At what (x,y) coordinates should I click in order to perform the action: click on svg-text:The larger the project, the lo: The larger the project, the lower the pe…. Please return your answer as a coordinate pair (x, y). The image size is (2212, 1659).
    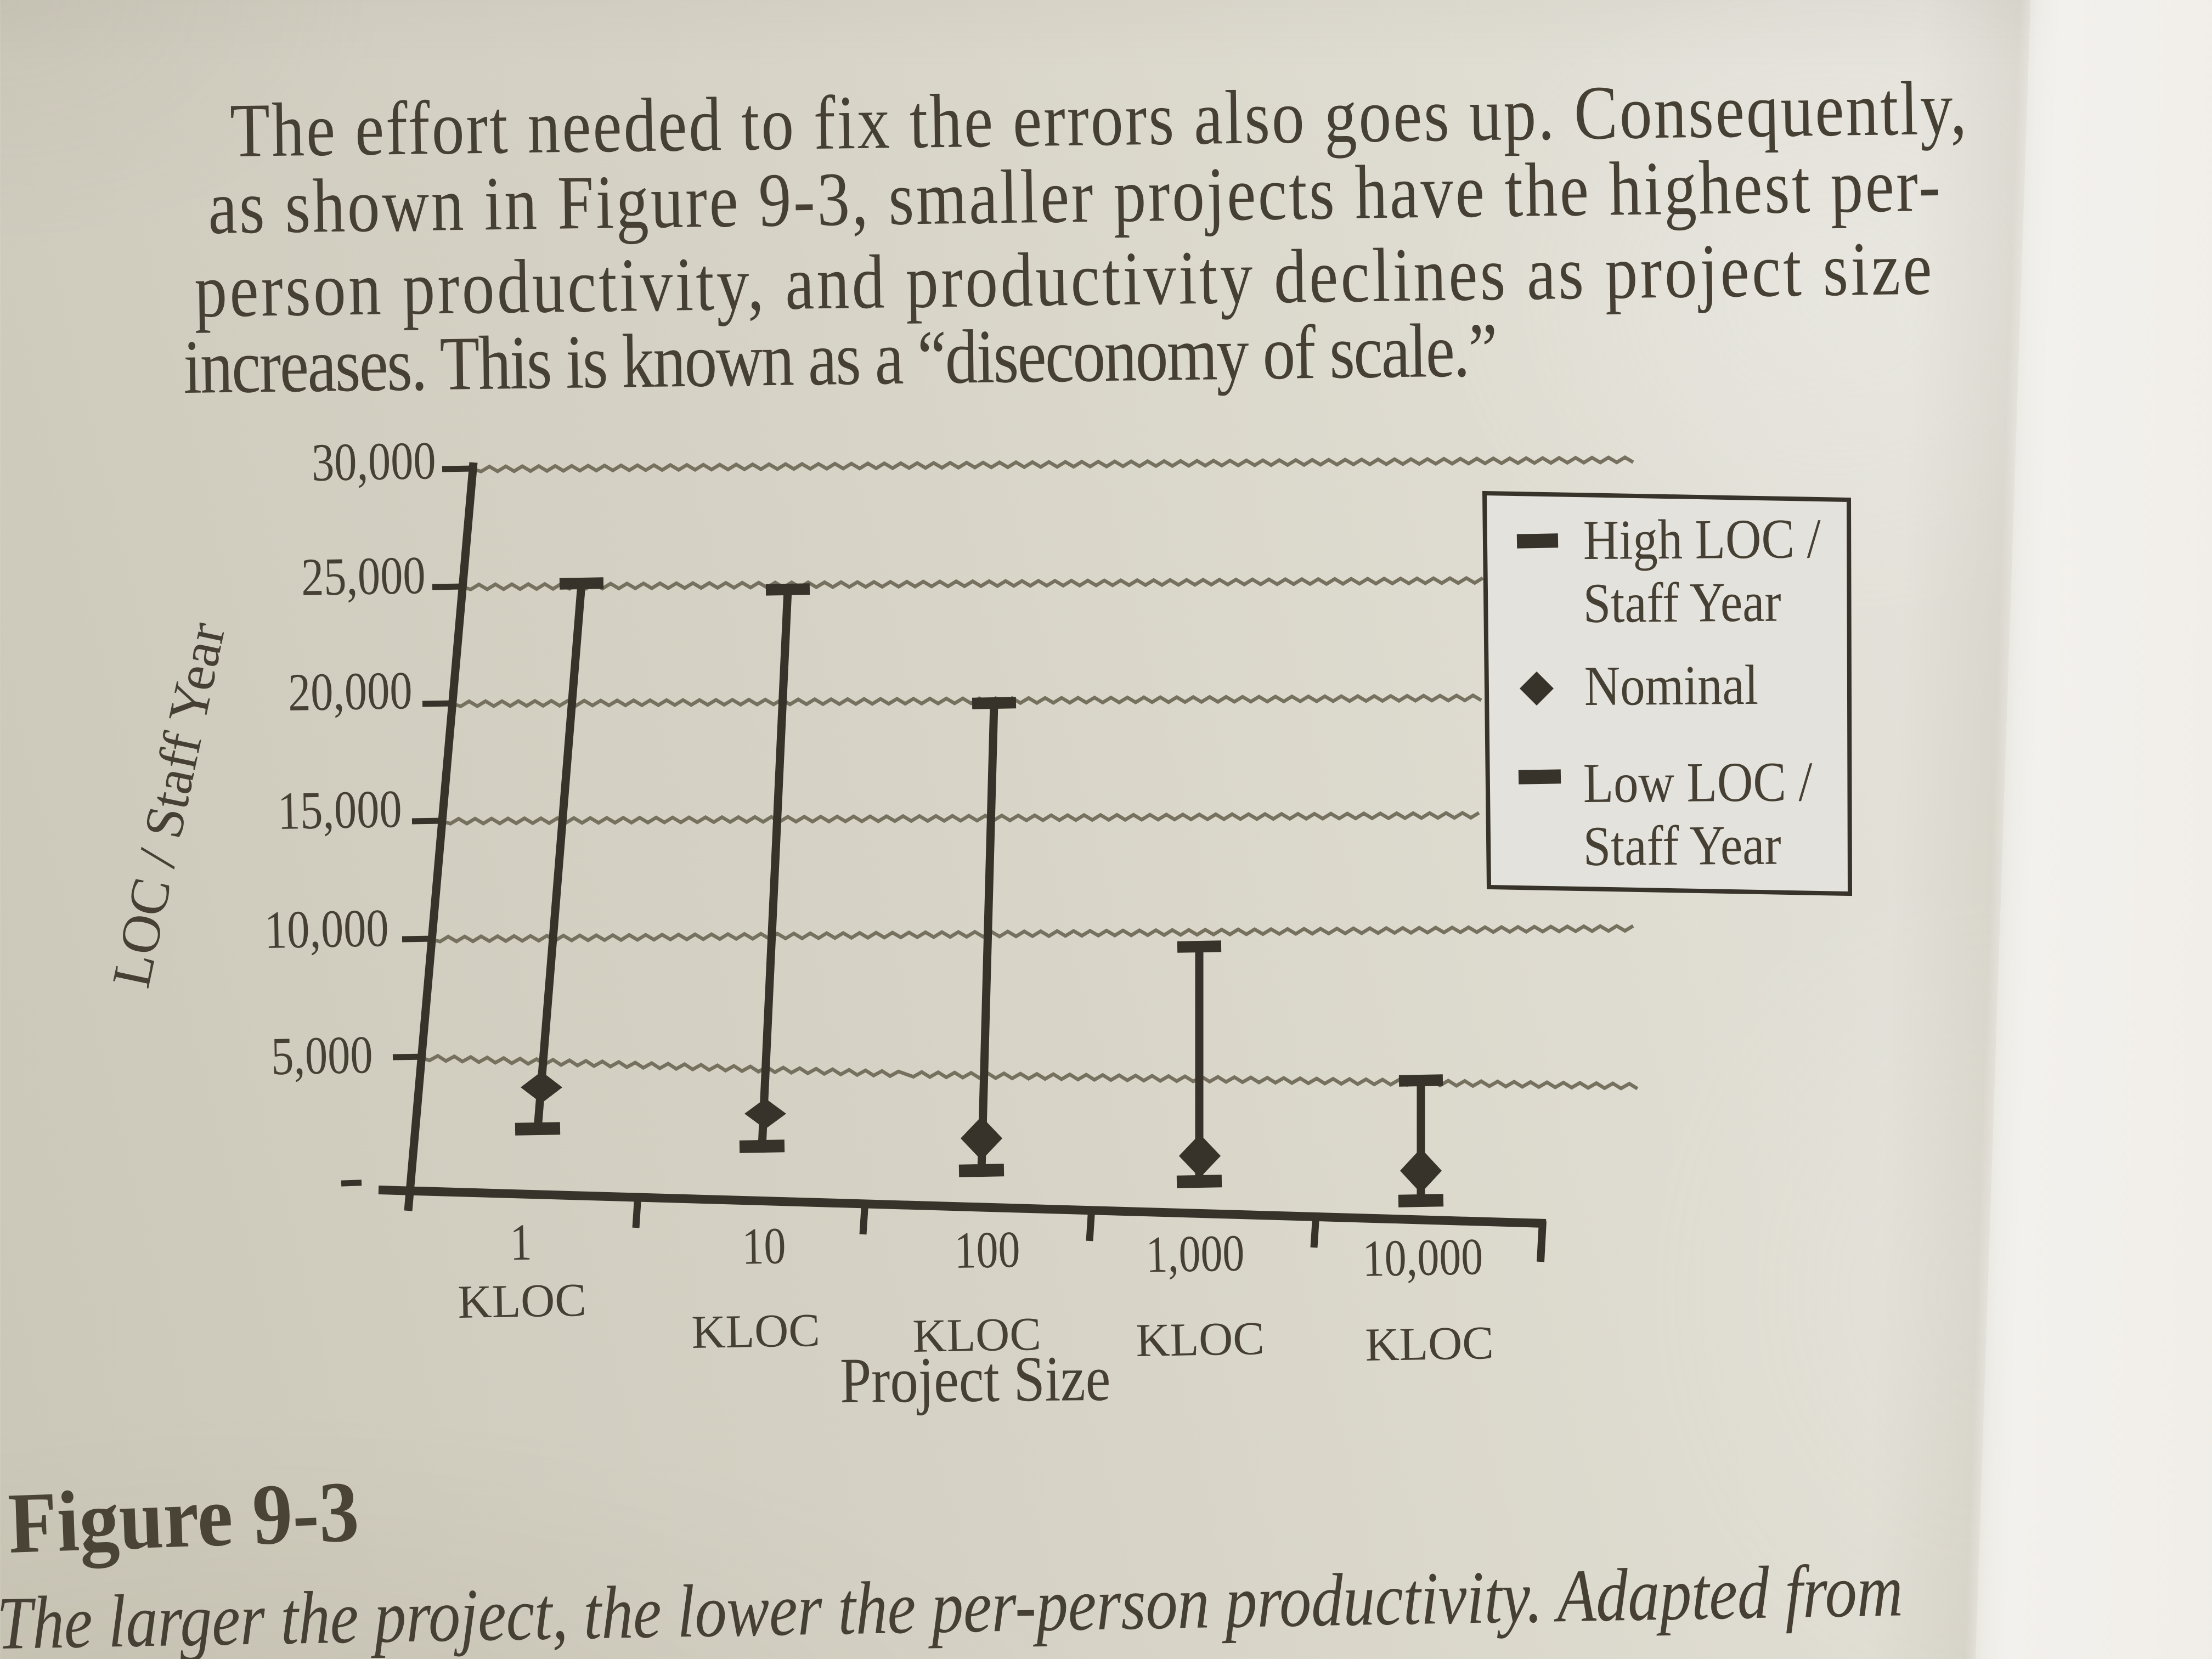
    Looking at the image, I should click on (952, 1604).